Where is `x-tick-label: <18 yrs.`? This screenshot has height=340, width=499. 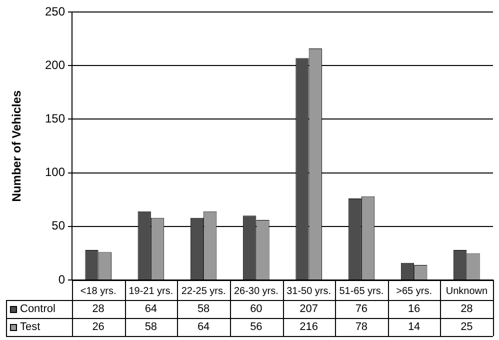 x-tick-label: <18 yrs. is located at coordinates (98, 291).